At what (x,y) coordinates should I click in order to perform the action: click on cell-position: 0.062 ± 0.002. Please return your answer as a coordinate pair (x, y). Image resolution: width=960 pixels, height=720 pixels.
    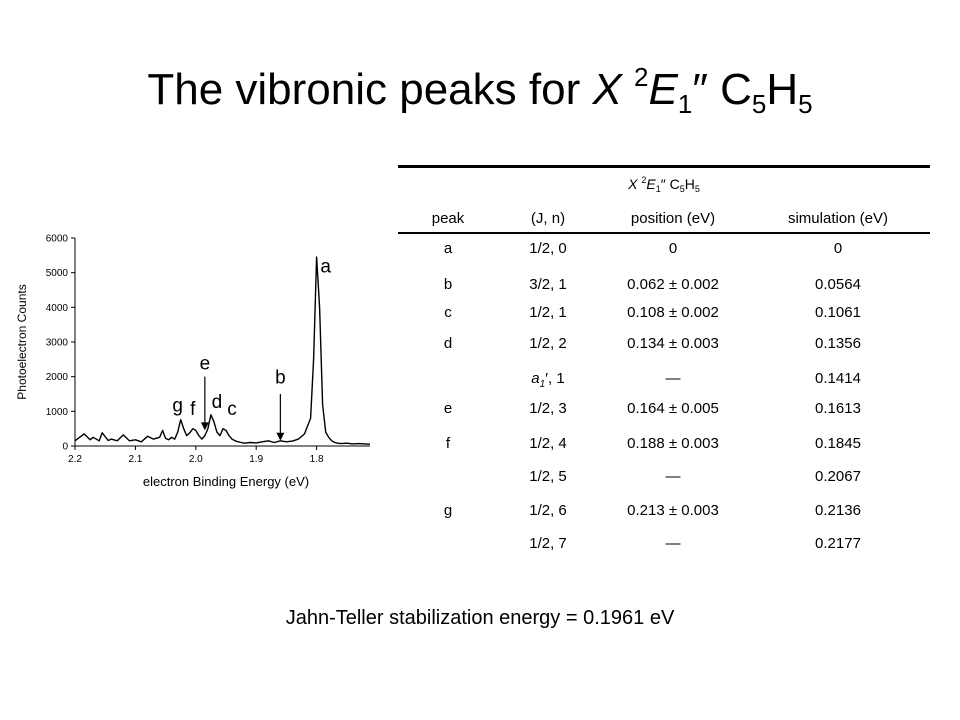
    Looking at the image, I should click on (673, 284).